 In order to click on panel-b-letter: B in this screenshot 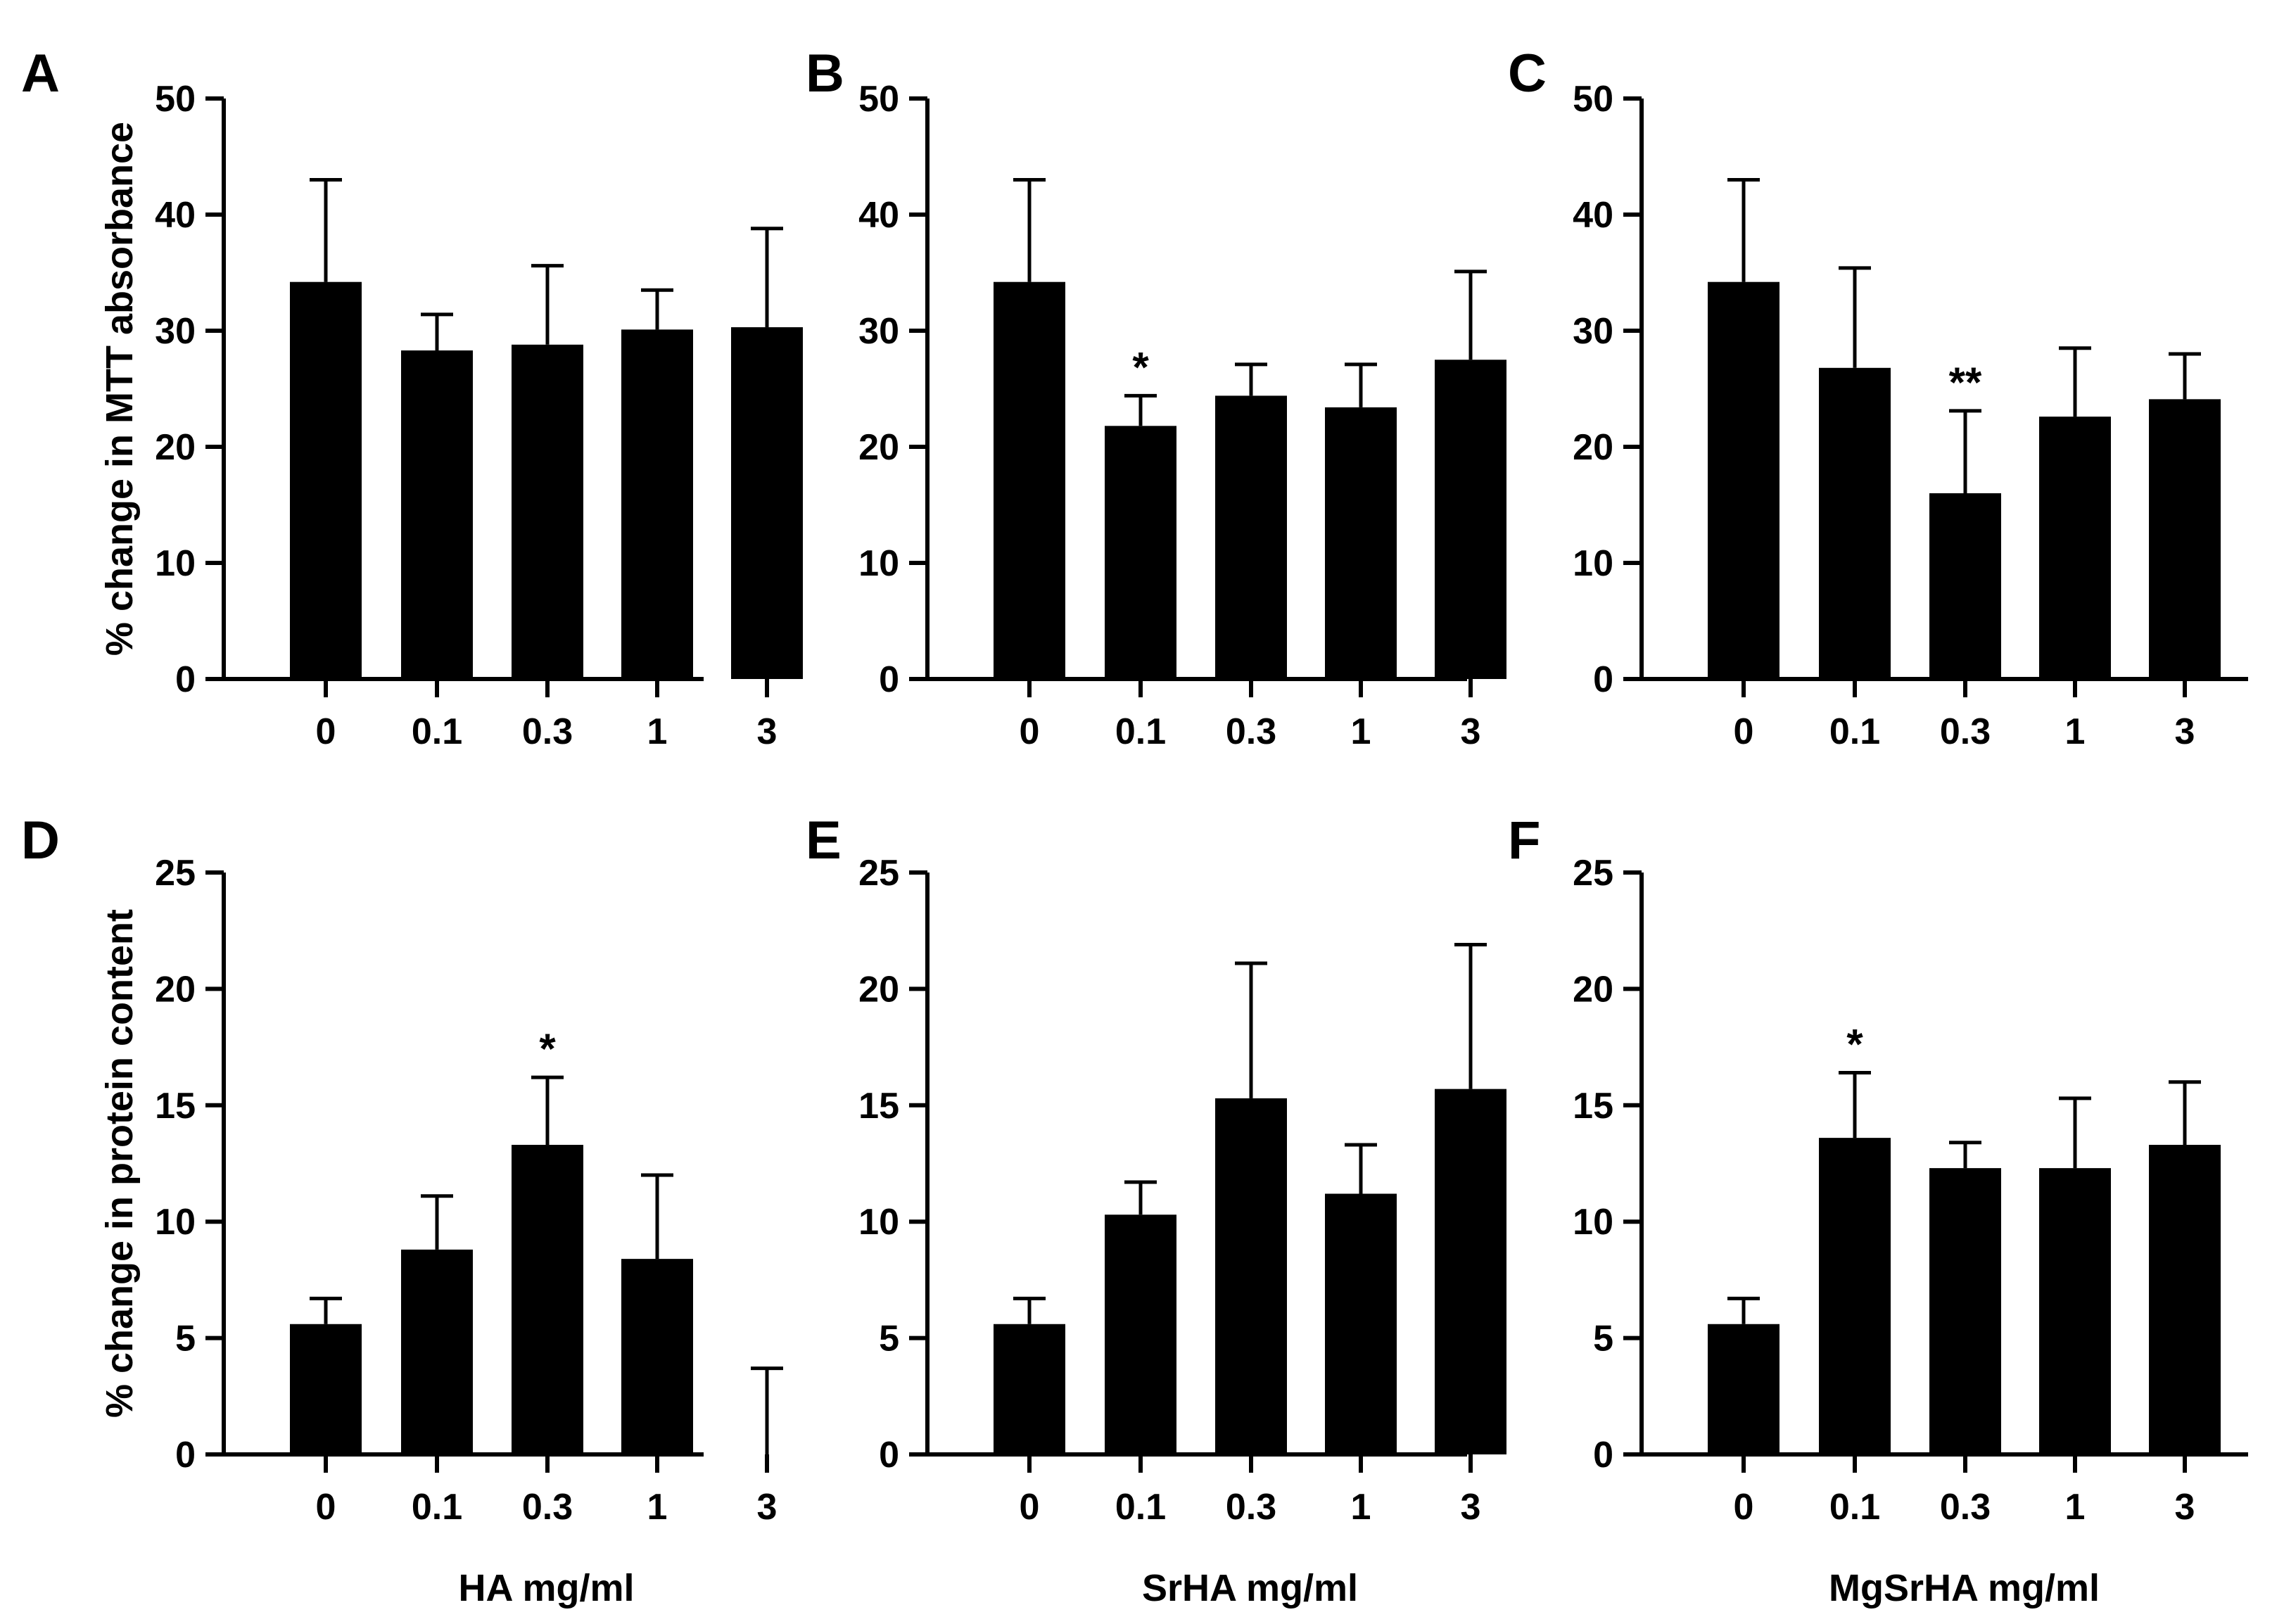, I will do `click(825, 73)`.